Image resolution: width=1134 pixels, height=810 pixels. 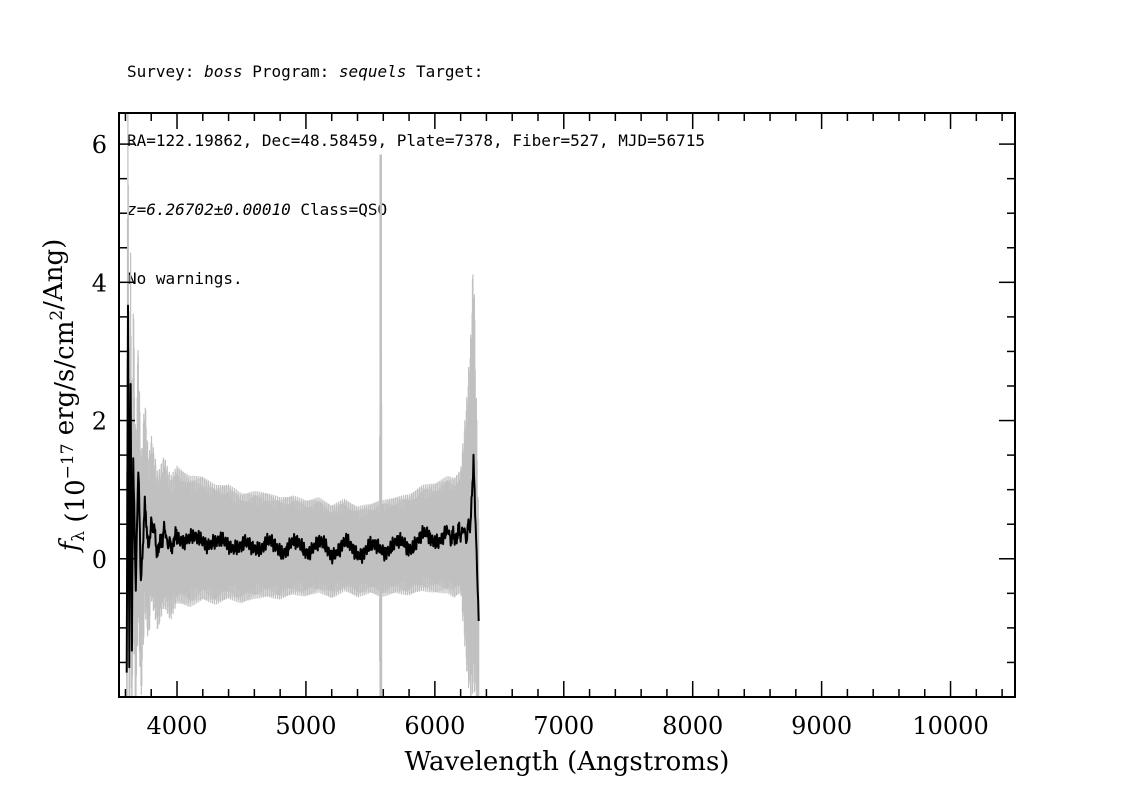 What do you see at coordinates (99, 283) in the screenshot?
I see `y-tick-label: 4` at bounding box center [99, 283].